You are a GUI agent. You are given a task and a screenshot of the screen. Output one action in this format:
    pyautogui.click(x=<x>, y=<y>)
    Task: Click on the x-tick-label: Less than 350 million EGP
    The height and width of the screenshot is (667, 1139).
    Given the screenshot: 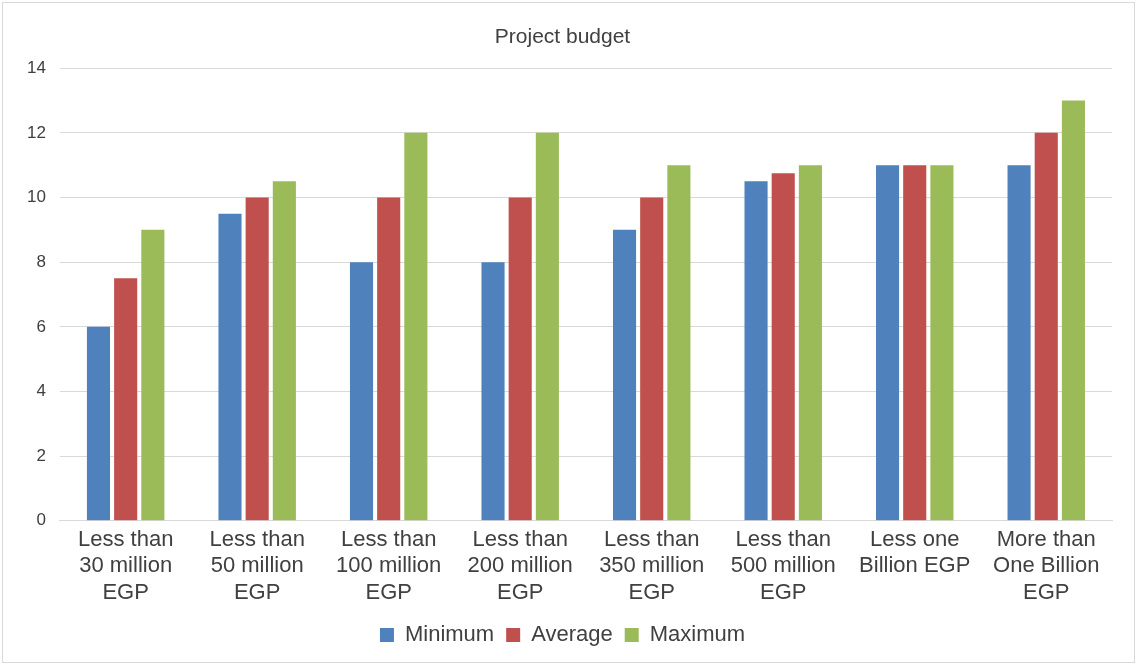 What is the action you would take?
    pyautogui.click(x=652, y=565)
    